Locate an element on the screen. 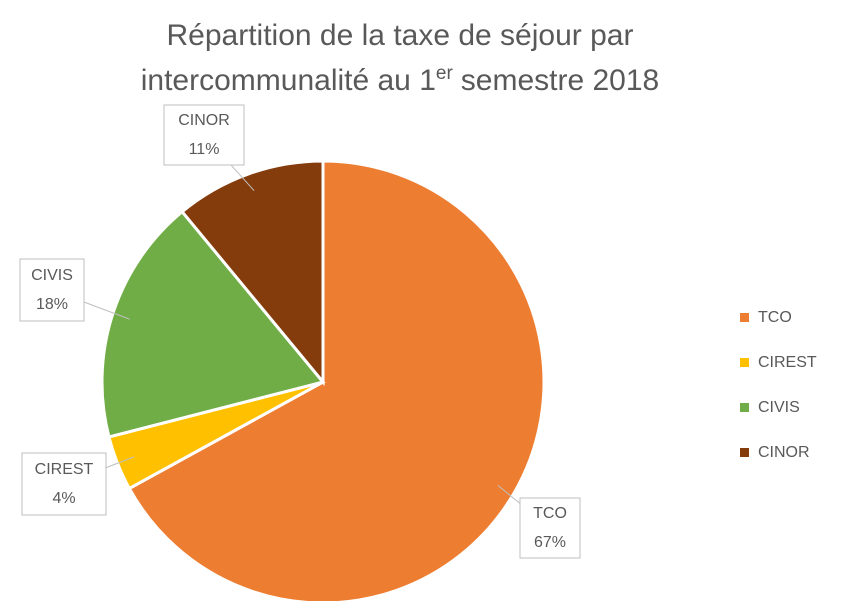 Image resolution: width=854 pixels, height=601 pixels. data-label-category: CIREST is located at coordinates (64, 469).